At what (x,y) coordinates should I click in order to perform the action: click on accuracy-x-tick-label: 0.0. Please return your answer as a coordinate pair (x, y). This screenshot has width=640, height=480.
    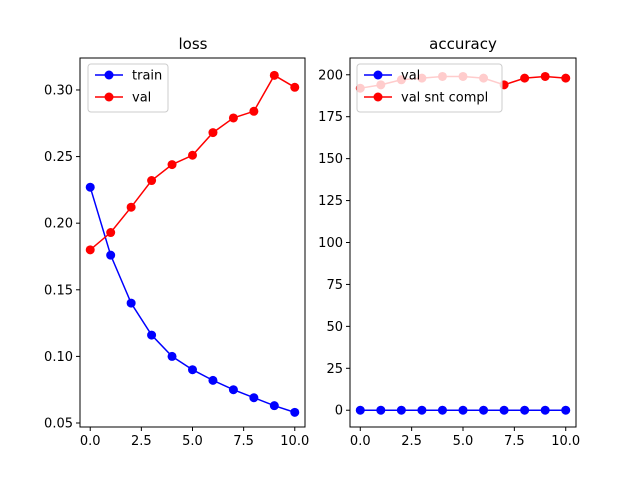
    Looking at the image, I should click on (360, 441).